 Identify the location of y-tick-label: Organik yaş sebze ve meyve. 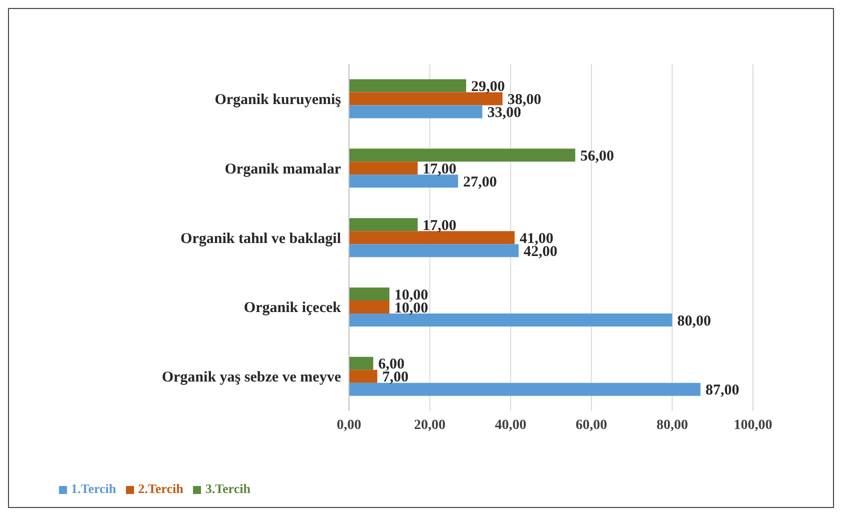
(252, 378).